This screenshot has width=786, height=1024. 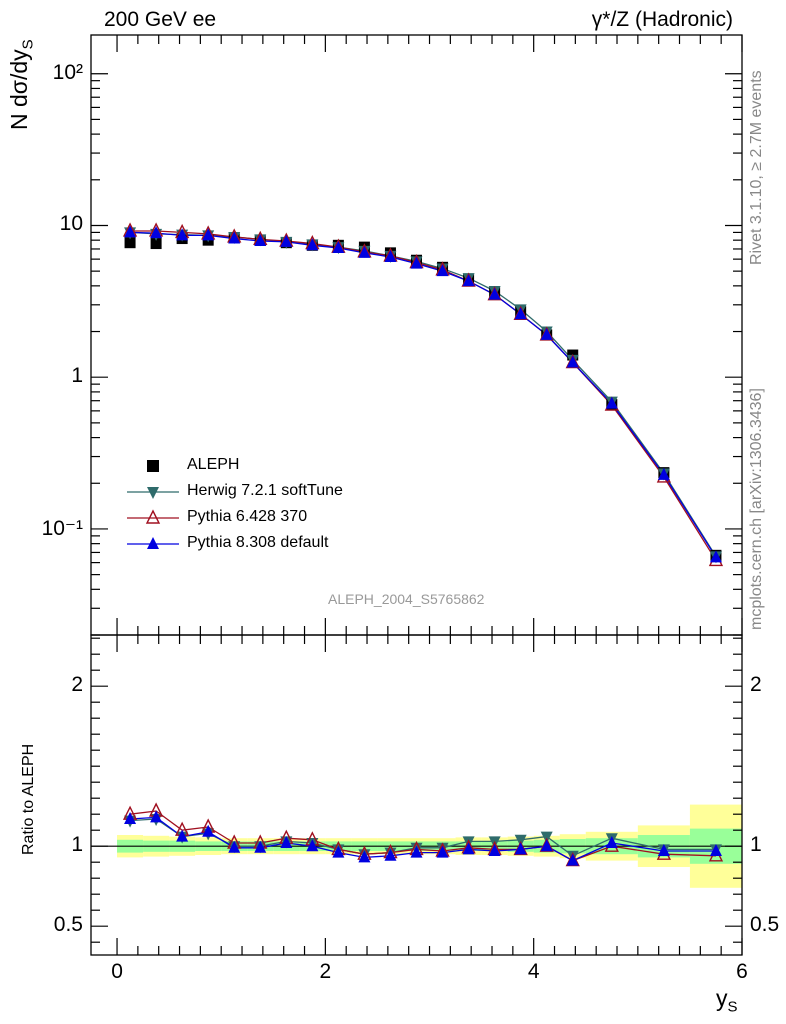 I want to click on main-y-tick-label: 10⁻¹, so click(x=62, y=528).